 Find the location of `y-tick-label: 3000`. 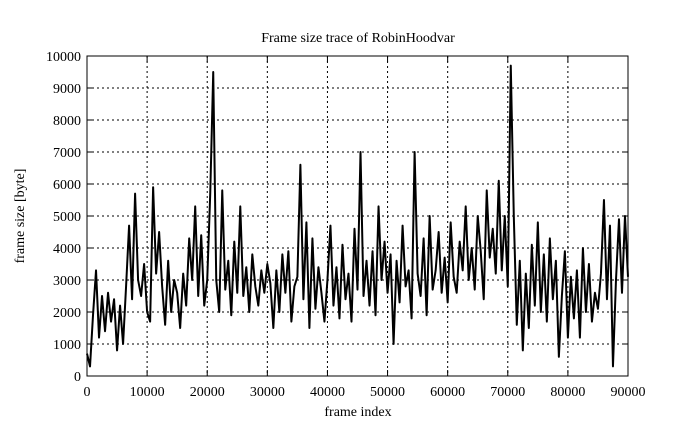

y-tick-label: 3000 is located at coordinates (67, 281).